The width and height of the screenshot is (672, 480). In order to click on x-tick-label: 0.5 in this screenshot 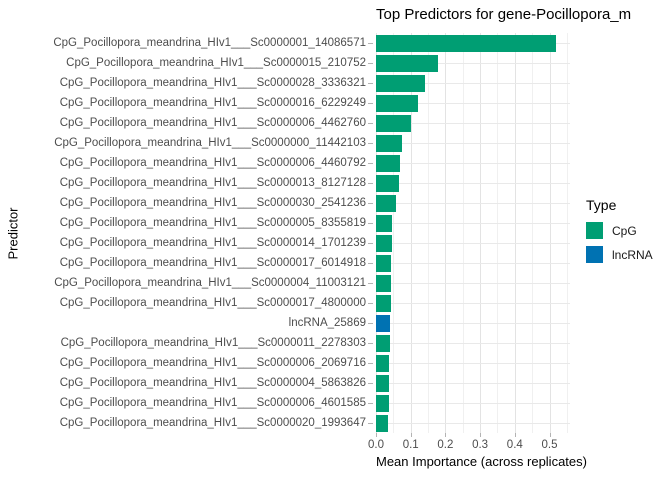, I will do `click(549, 445)`.